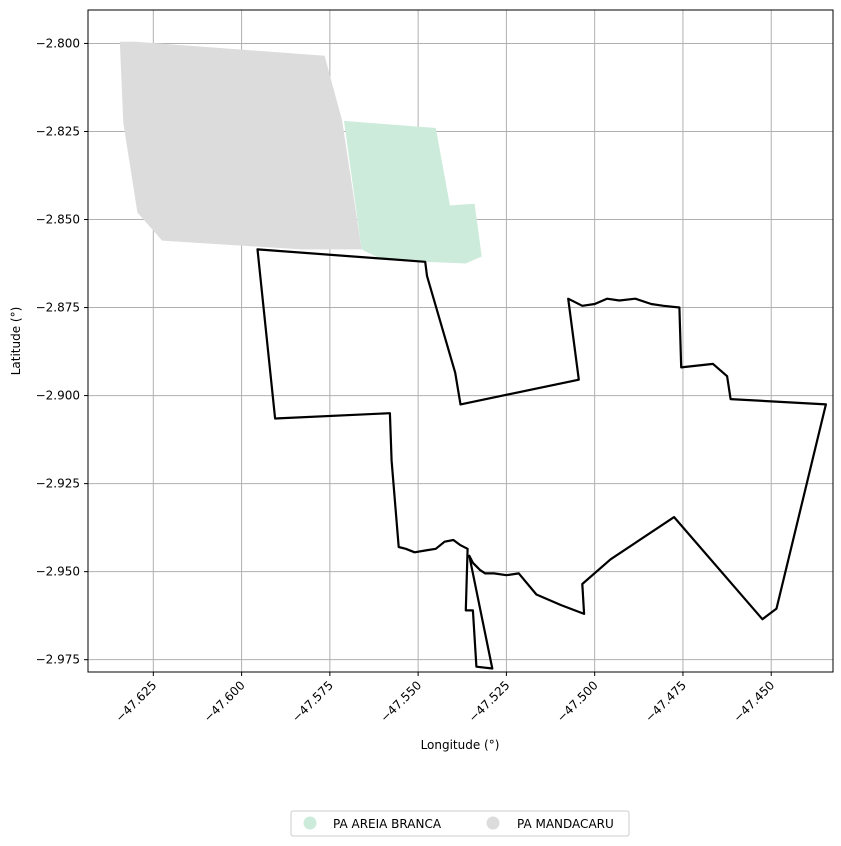 The image size is (841, 846). Describe the element at coordinates (387, 824) in the screenshot. I see `legend-label-areia-branca: PA AREIA BRANCA` at that location.